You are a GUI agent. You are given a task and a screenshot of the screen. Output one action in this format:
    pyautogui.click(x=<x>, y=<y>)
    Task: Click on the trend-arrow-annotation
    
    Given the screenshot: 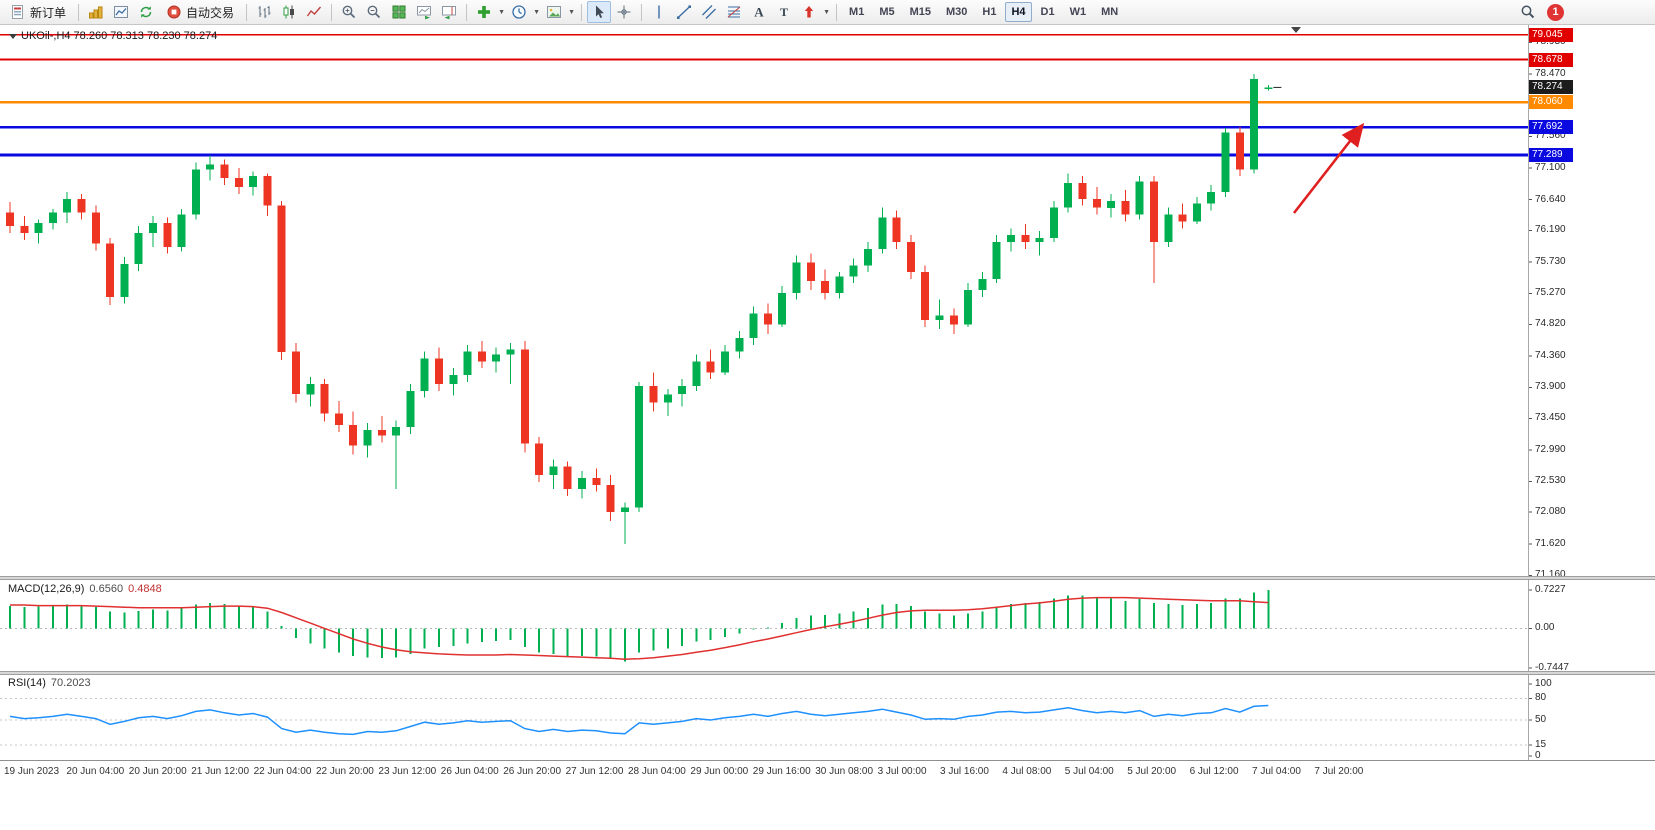 What is the action you would take?
    pyautogui.click(x=1328, y=168)
    